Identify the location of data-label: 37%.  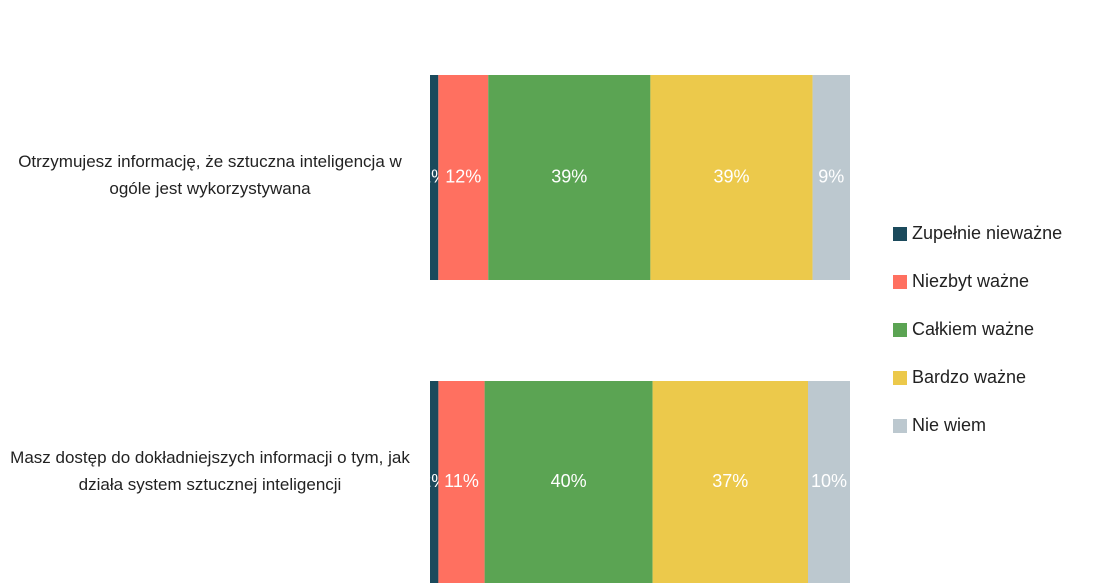
(730, 481).